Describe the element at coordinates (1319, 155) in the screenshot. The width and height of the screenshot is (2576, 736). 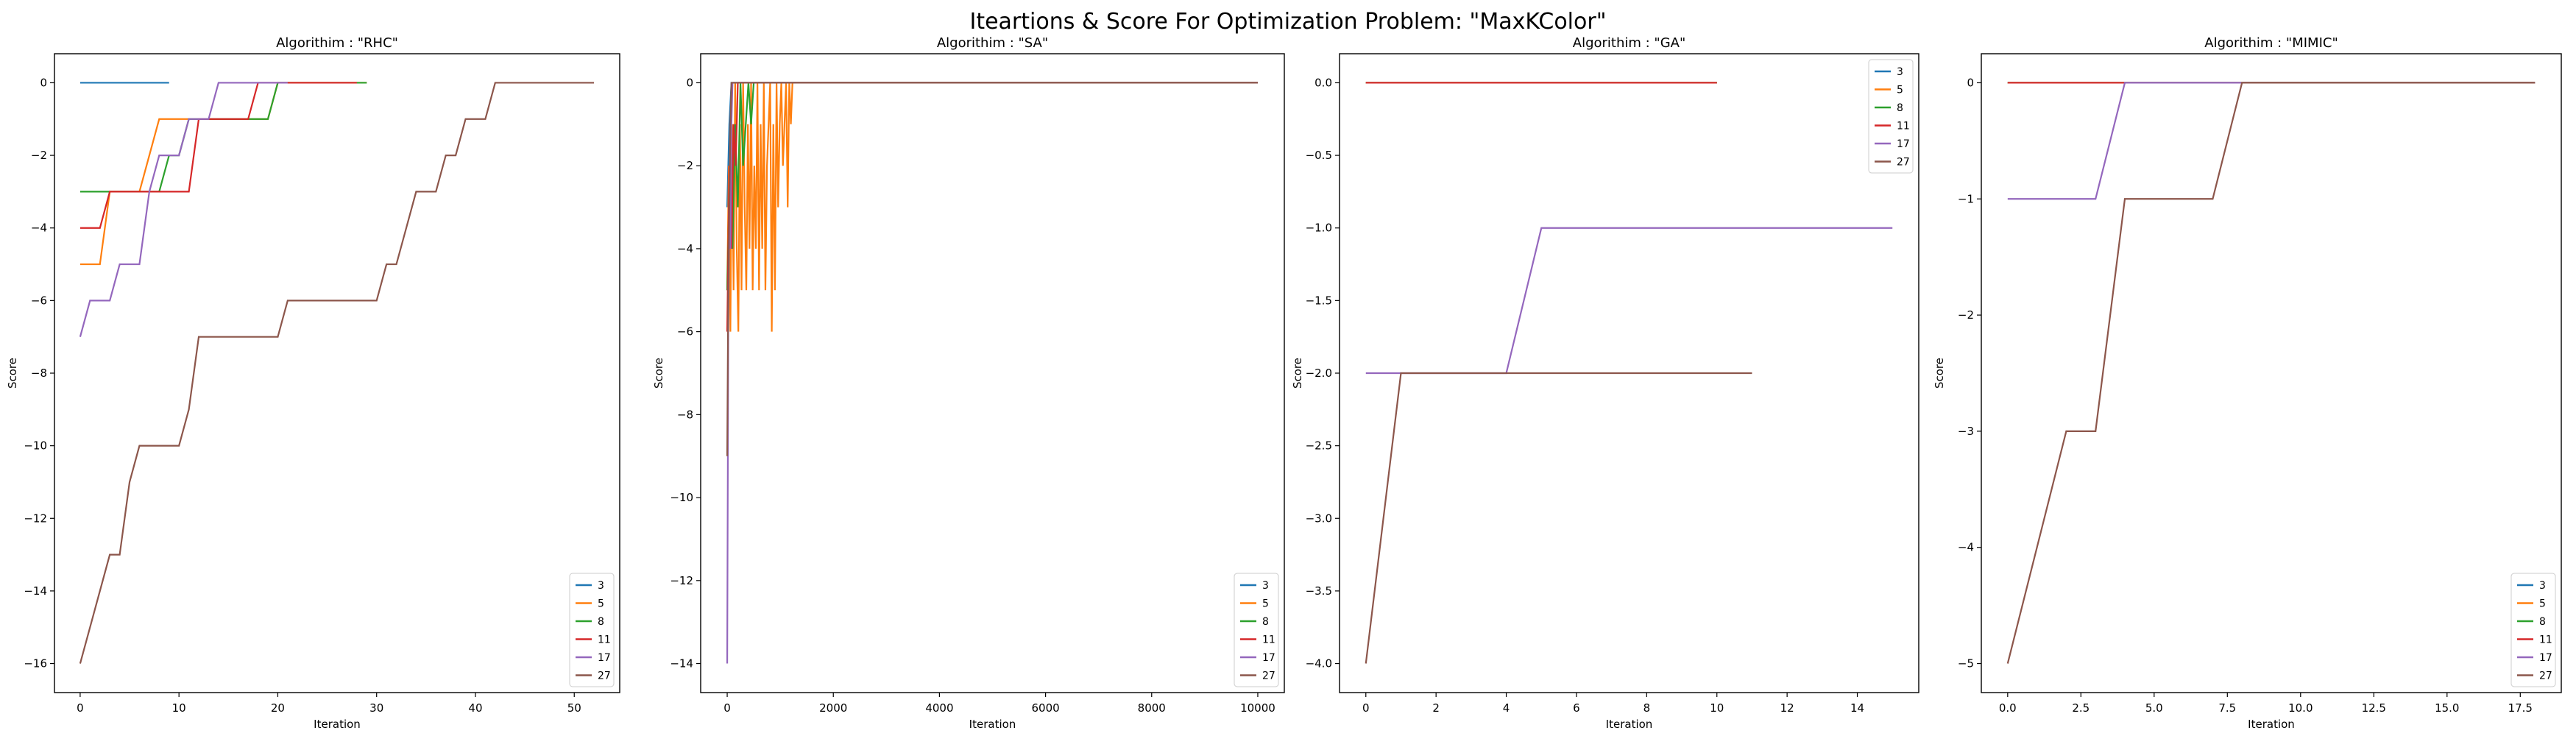
I see `y-tick-label: −0.5` at that location.